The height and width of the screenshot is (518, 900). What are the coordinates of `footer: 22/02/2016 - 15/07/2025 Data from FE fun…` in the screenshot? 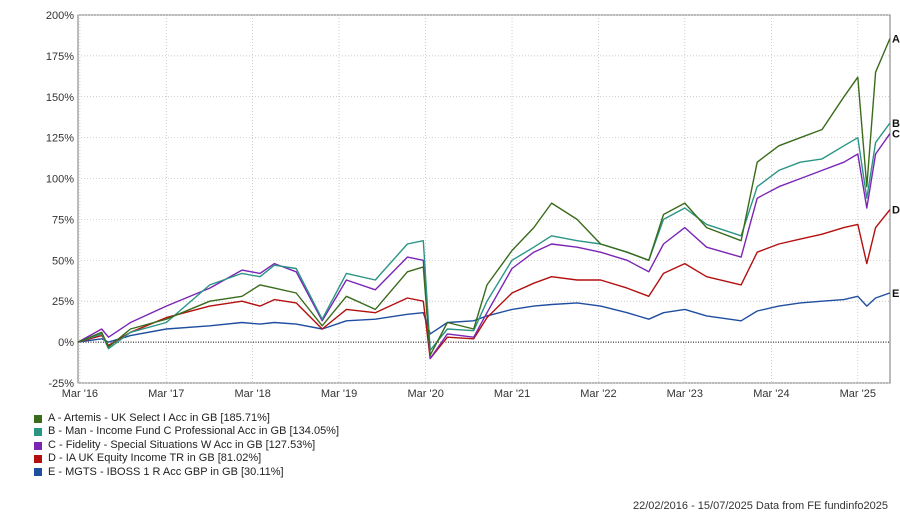 It's located at (760, 506).